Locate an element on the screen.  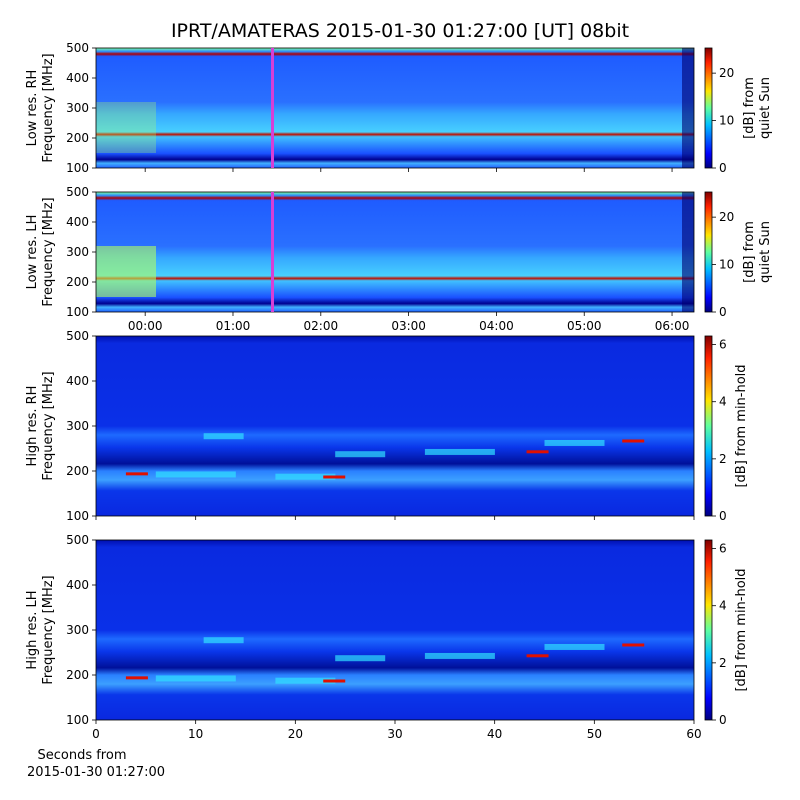
x-tick-label: 50 is located at coordinates (594, 734).